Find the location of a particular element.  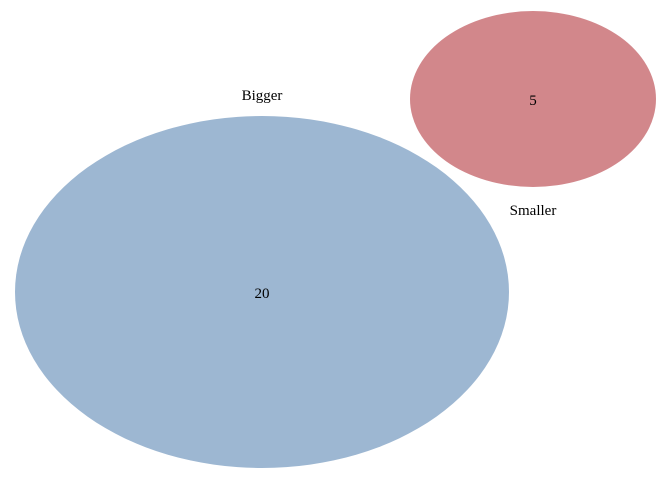

set-bigger-count: 20 is located at coordinates (262, 294).